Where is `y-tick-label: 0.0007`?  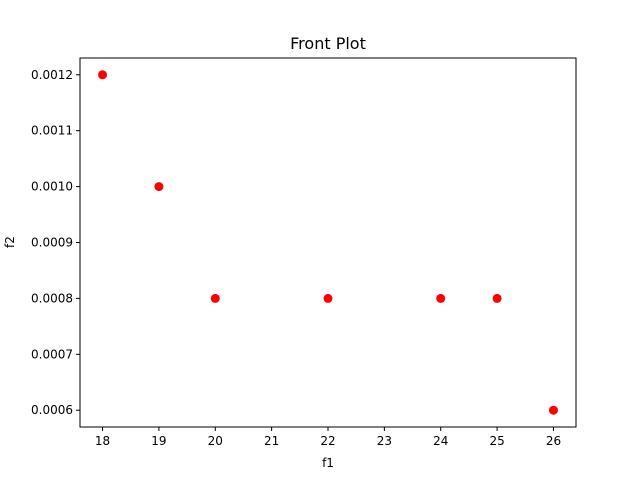 y-tick-label: 0.0007 is located at coordinates (52, 354).